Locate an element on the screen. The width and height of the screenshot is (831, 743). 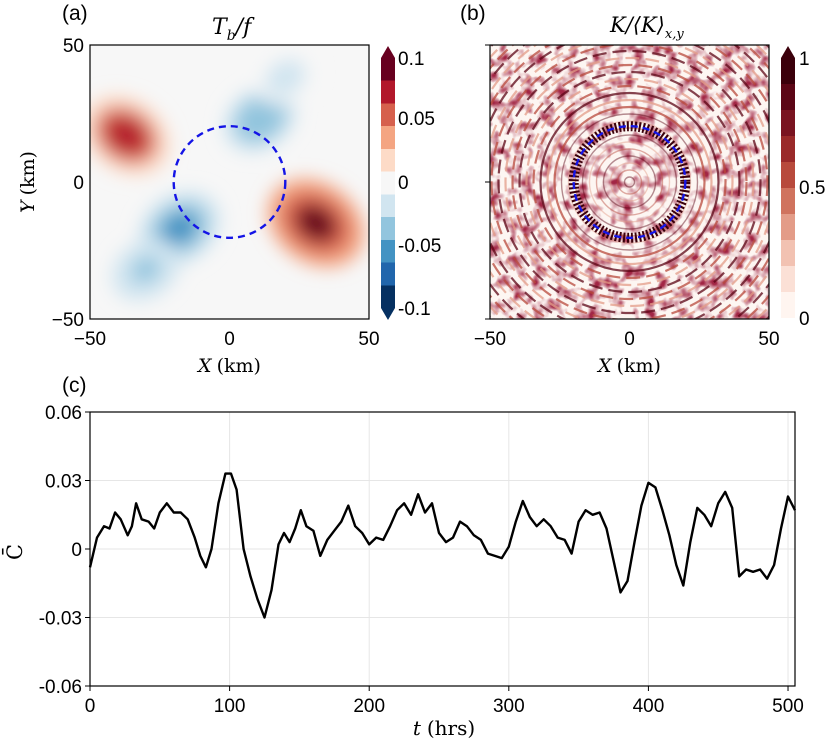
panel-a-colorbar-min-arrow is located at coordinates (388, 314).